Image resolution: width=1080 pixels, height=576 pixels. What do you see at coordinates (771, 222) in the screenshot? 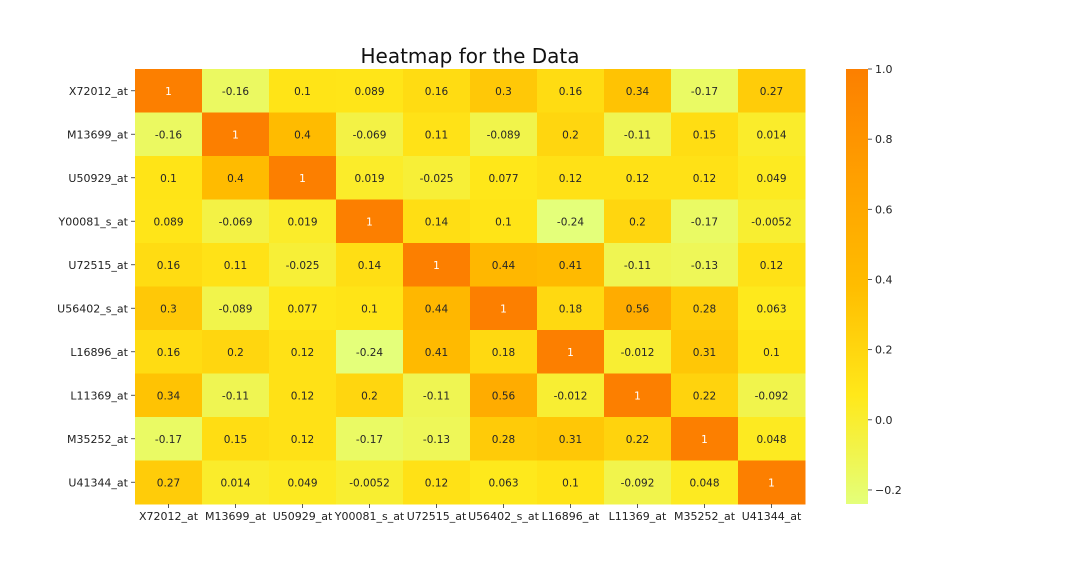
I see `cell-value-label: -0.0052` at bounding box center [771, 222].